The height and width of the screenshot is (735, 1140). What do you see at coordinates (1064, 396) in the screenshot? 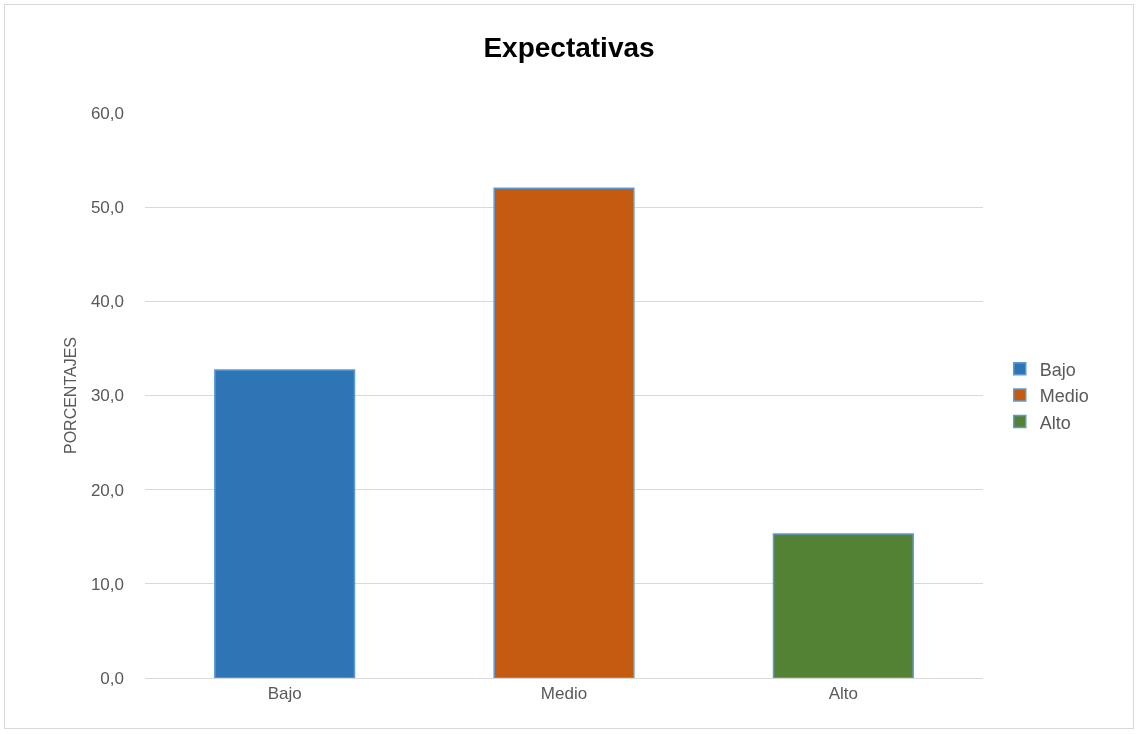
I see `legend-label: Medio` at bounding box center [1064, 396].